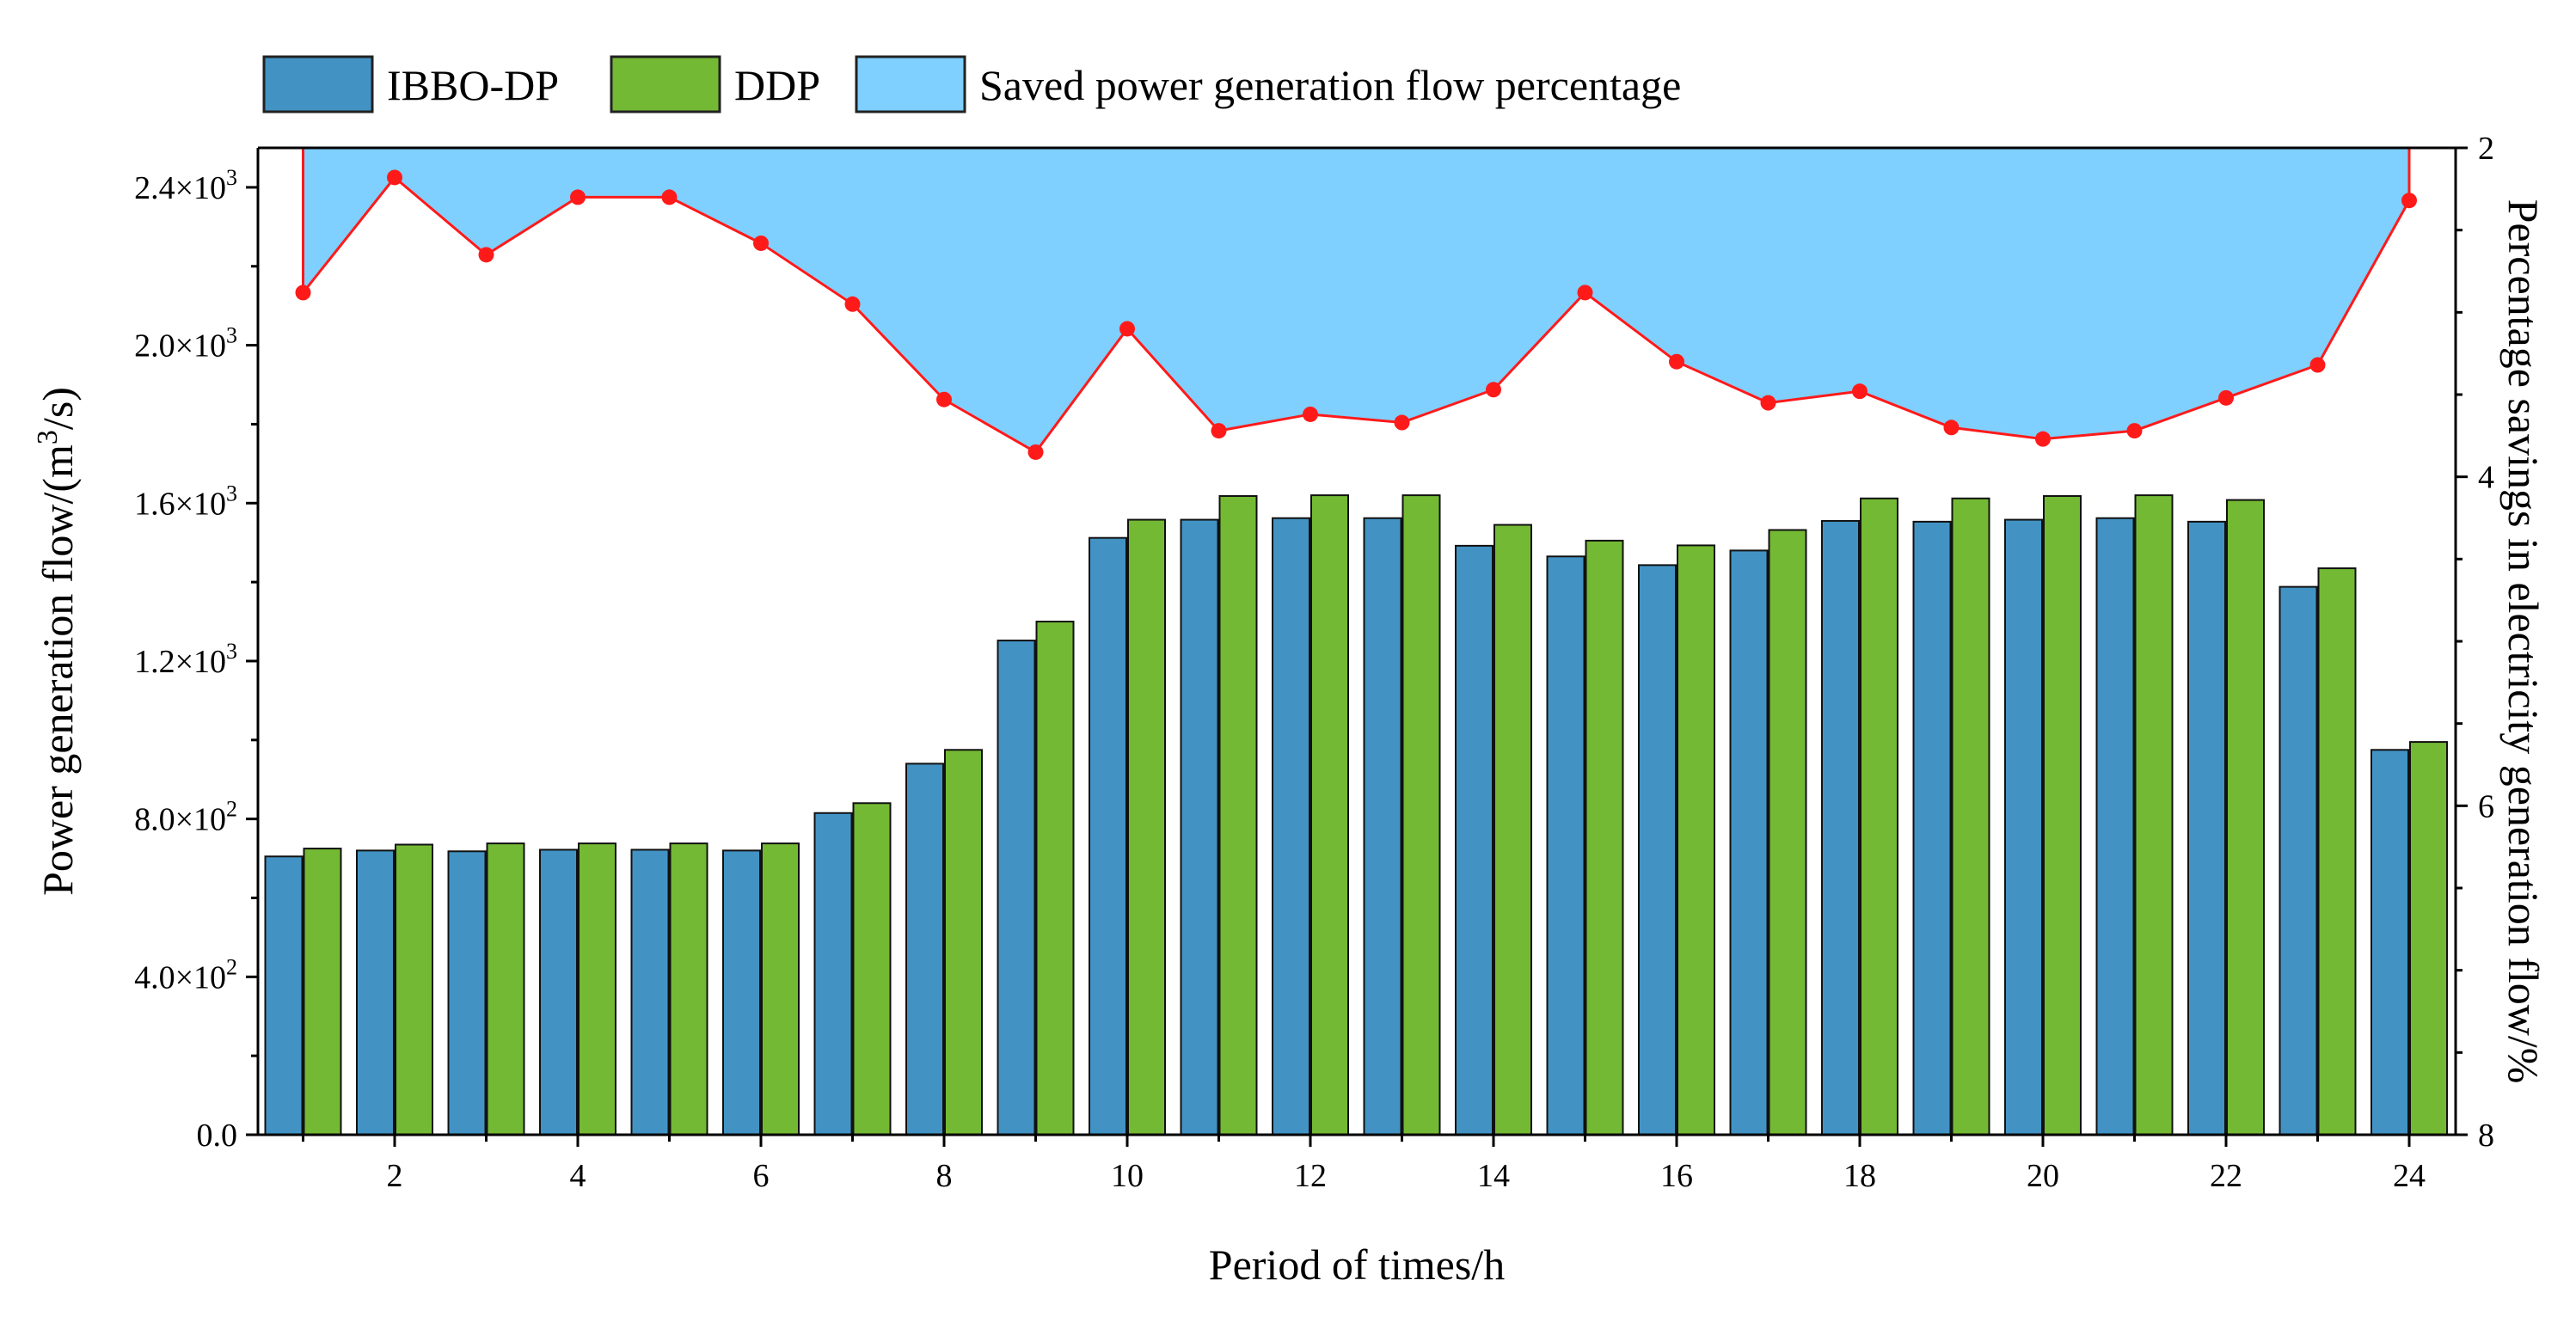 The height and width of the screenshot is (1317, 2576). Describe the element at coordinates (2486, 478) in the screenshot. I see `y2-tick-label-4: 4` at that location.